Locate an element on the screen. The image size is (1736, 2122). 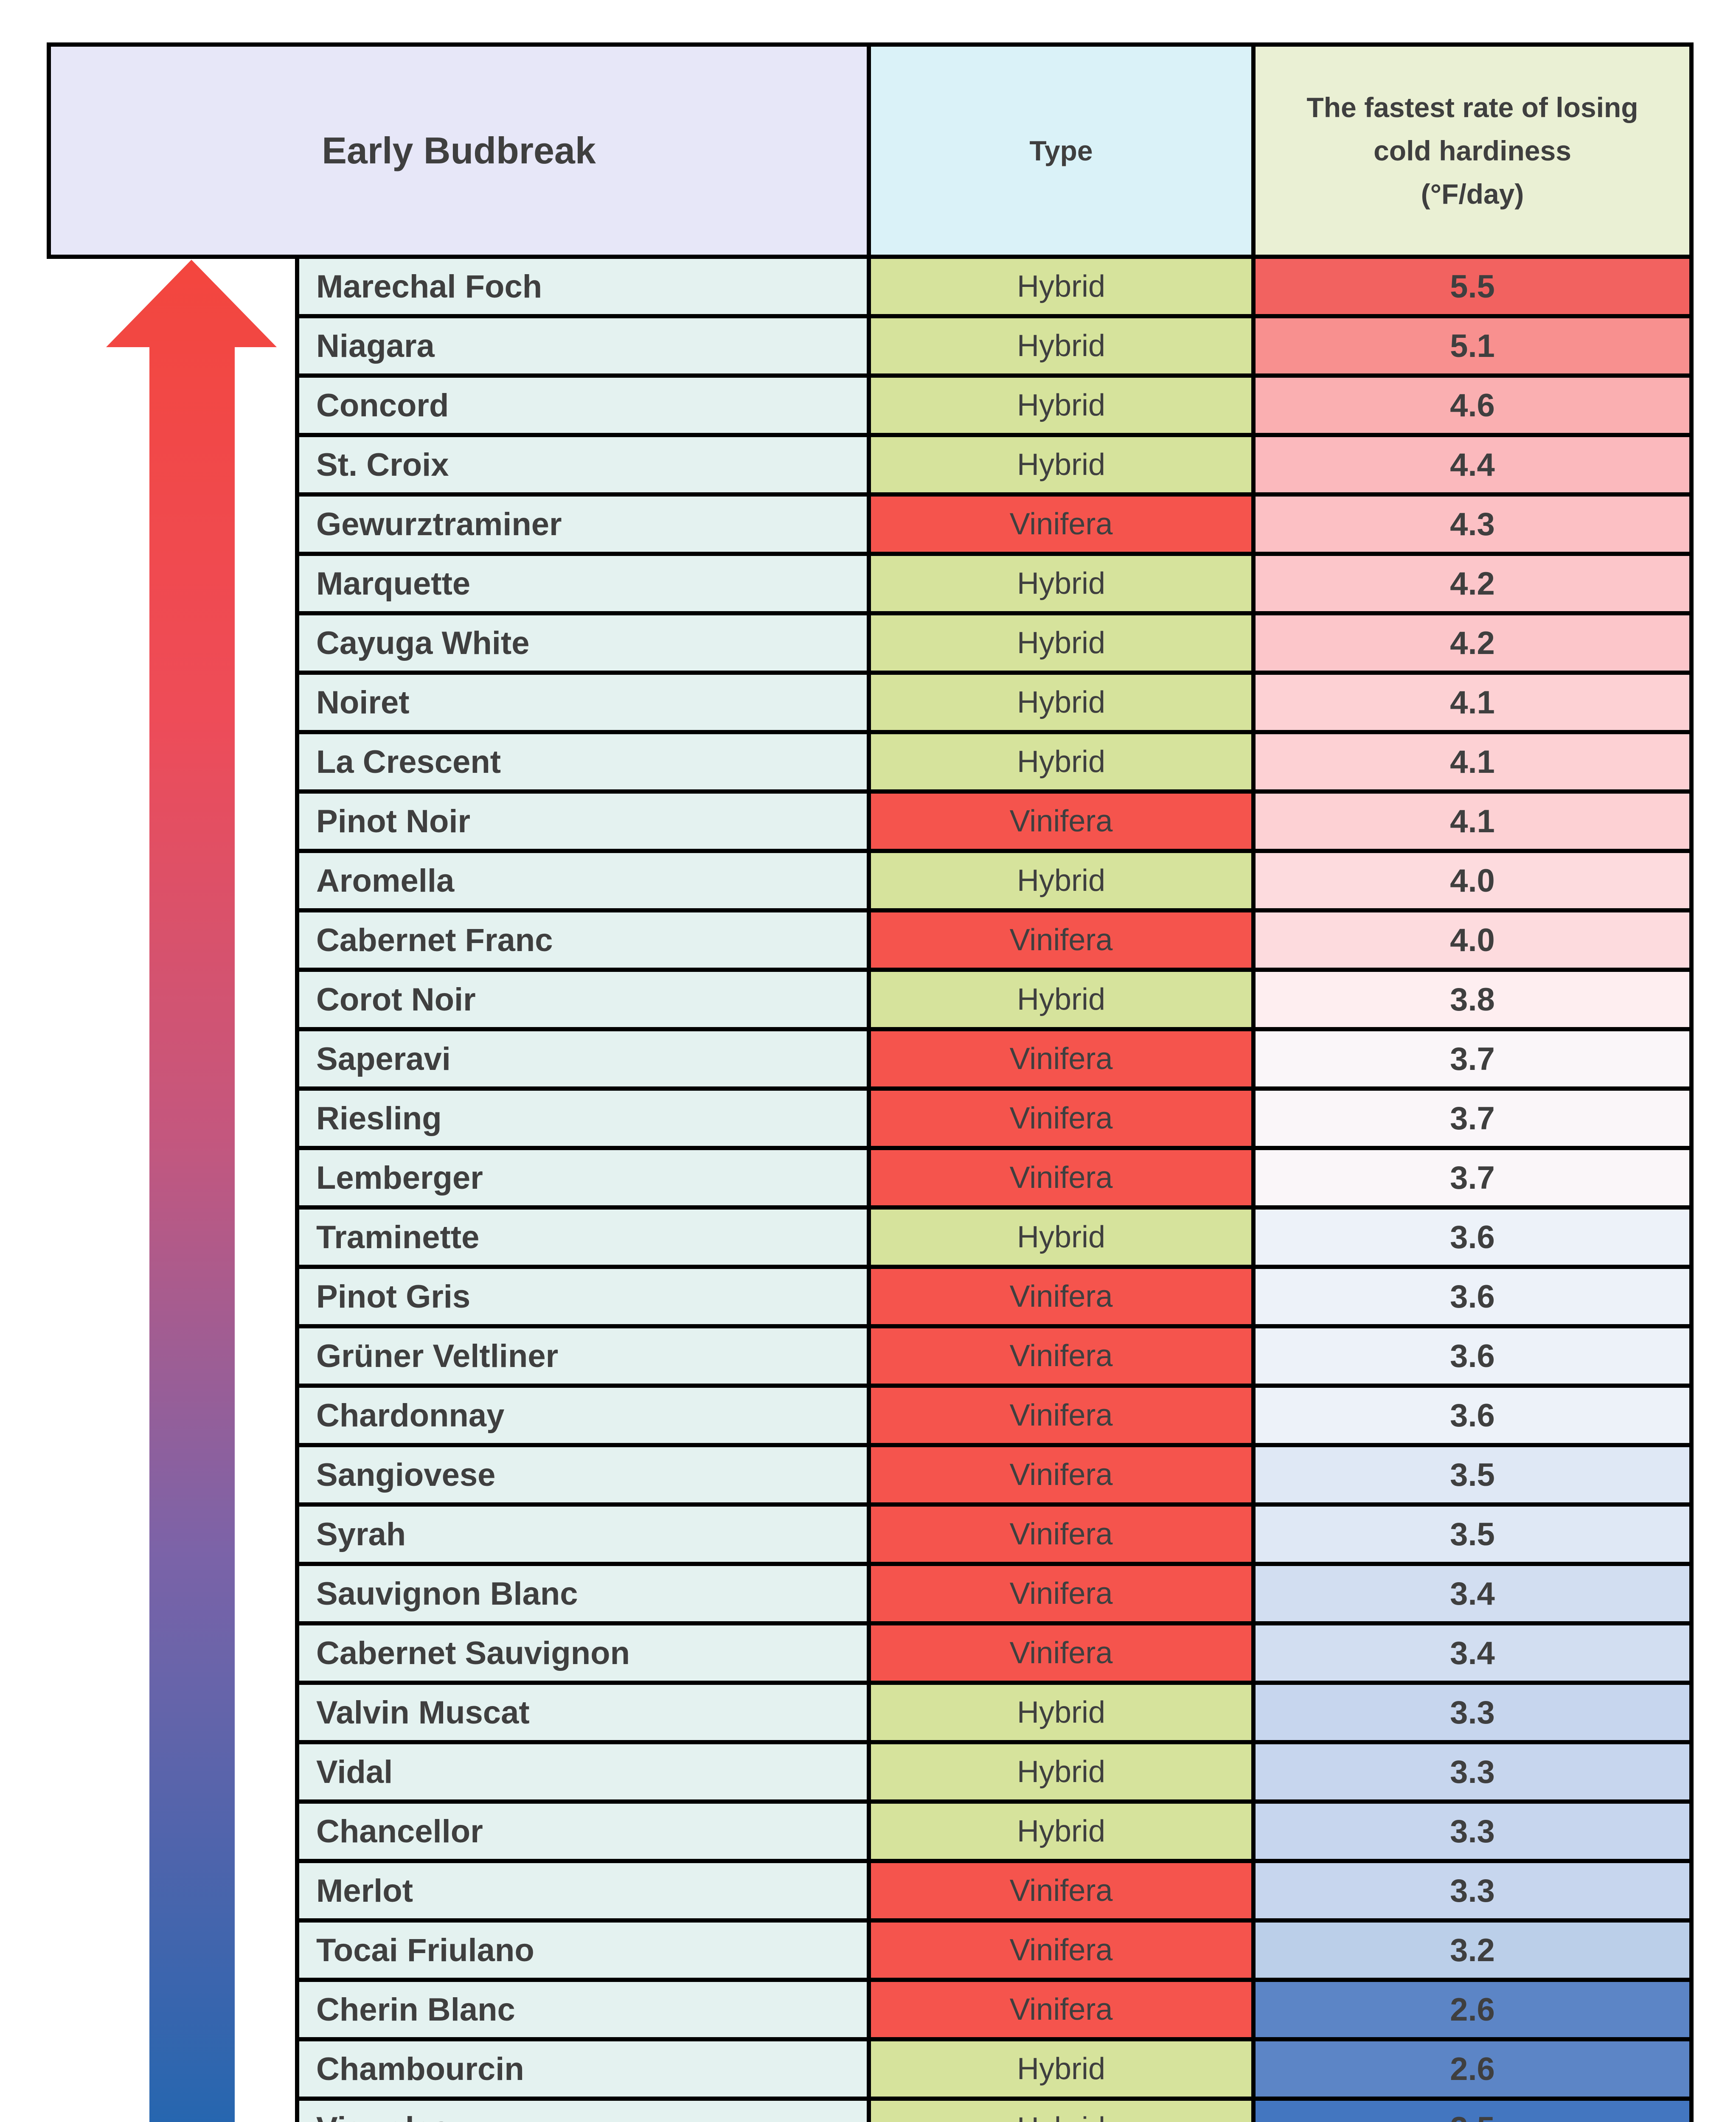
variety-name-cell: Marechal Foch is located at coordinates (583, 288).